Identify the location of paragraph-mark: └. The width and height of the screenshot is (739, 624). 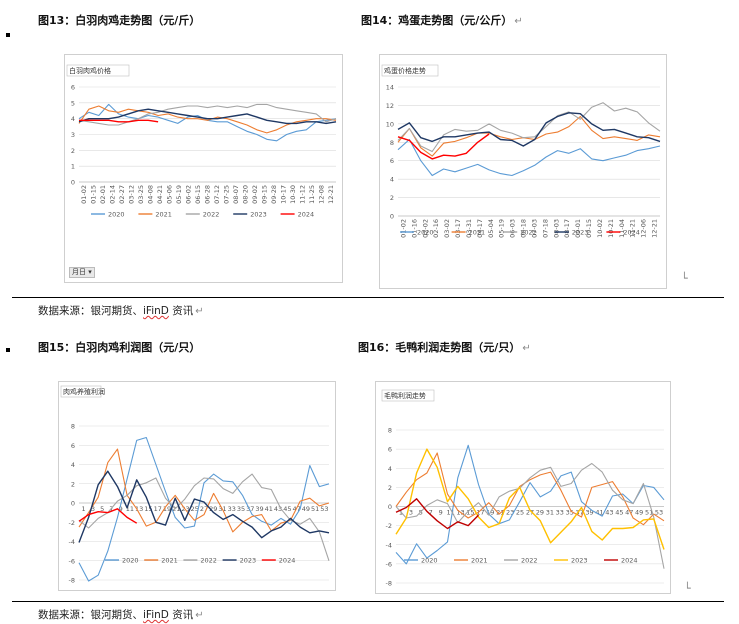
(684, 278).